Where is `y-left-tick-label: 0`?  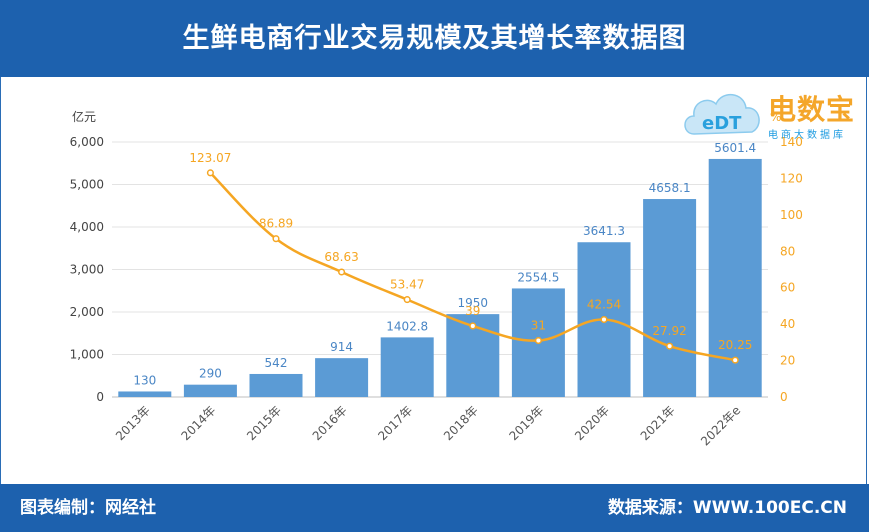
y-left-tick-label: 0 is located at coordinates (100, 397).